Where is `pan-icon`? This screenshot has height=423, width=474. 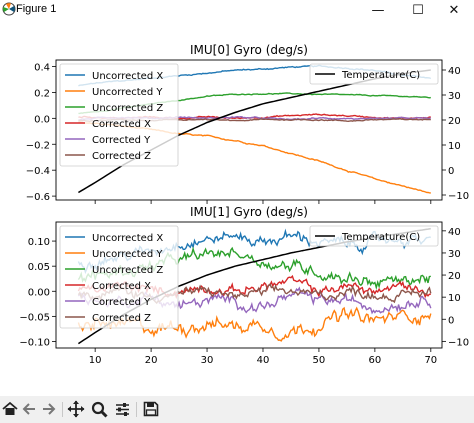 pan-icon is located at coordinates (76, 409).